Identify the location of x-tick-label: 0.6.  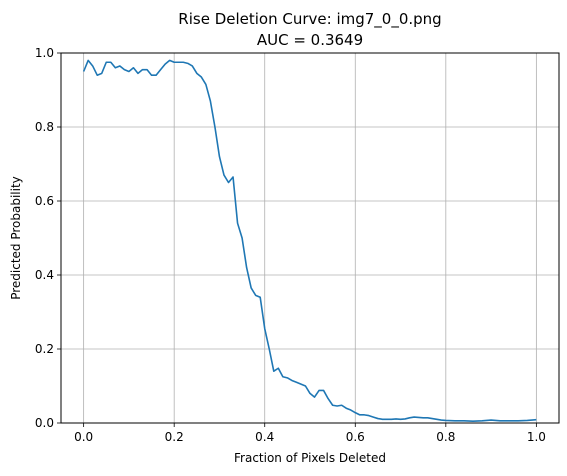
(355, 437).